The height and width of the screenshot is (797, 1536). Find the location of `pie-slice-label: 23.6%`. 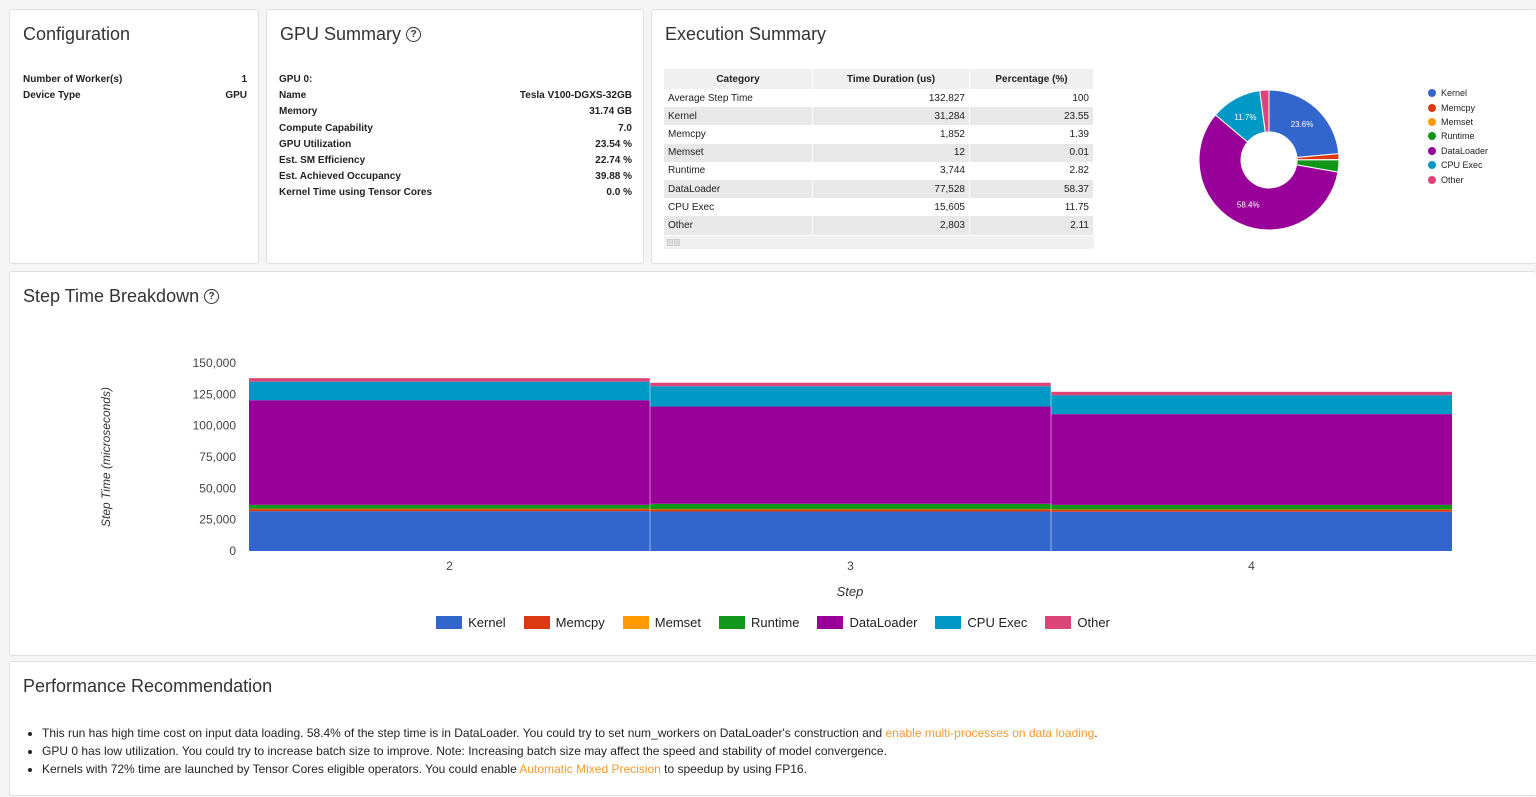

pie-slice-label: 23.6% is located at coordinates (1302, 124).